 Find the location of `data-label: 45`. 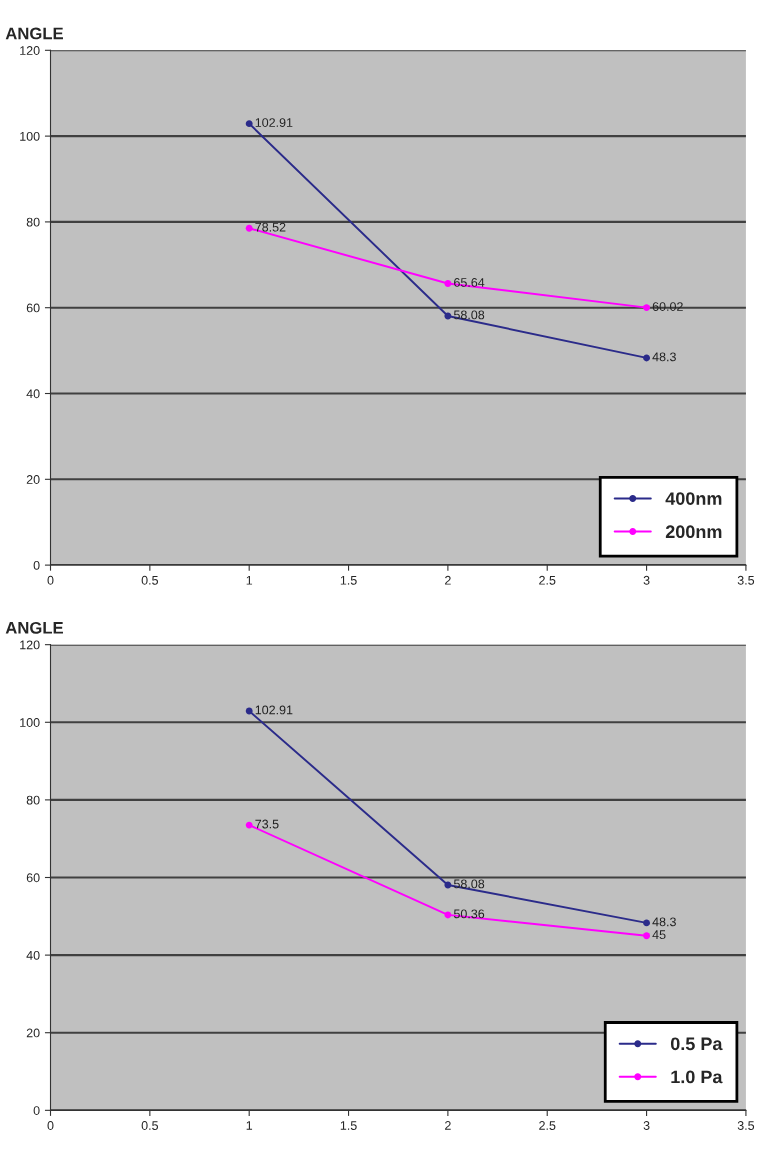

data-label: 45 is located at coordinates (659, 935).